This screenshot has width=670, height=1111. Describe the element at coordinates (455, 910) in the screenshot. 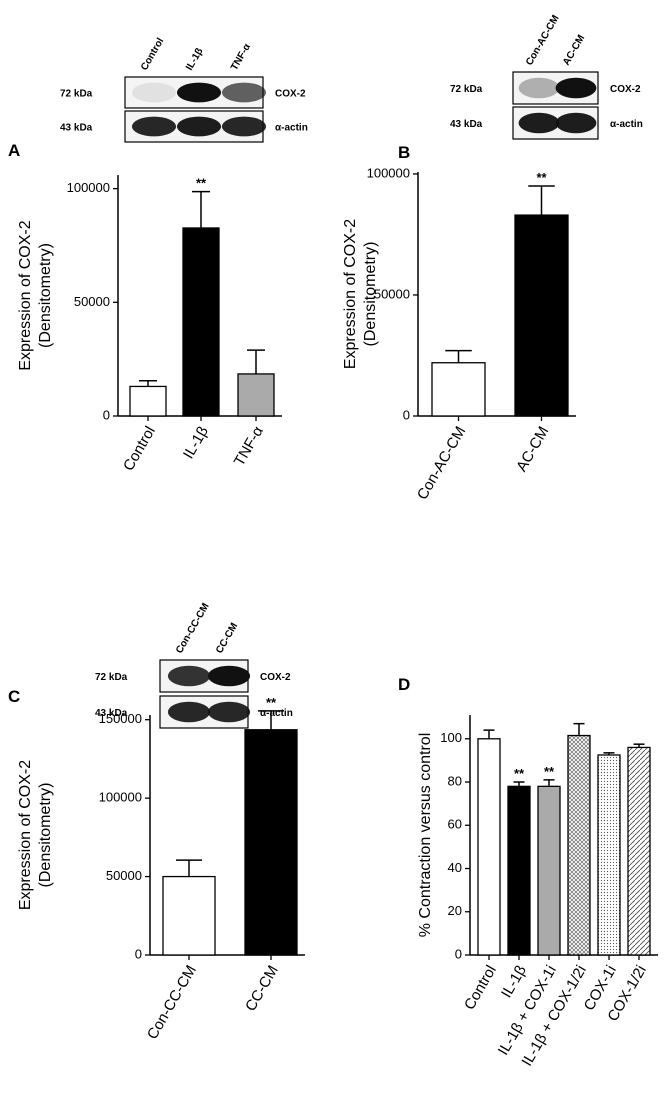

I see `y-tick-label: 20` at that location.